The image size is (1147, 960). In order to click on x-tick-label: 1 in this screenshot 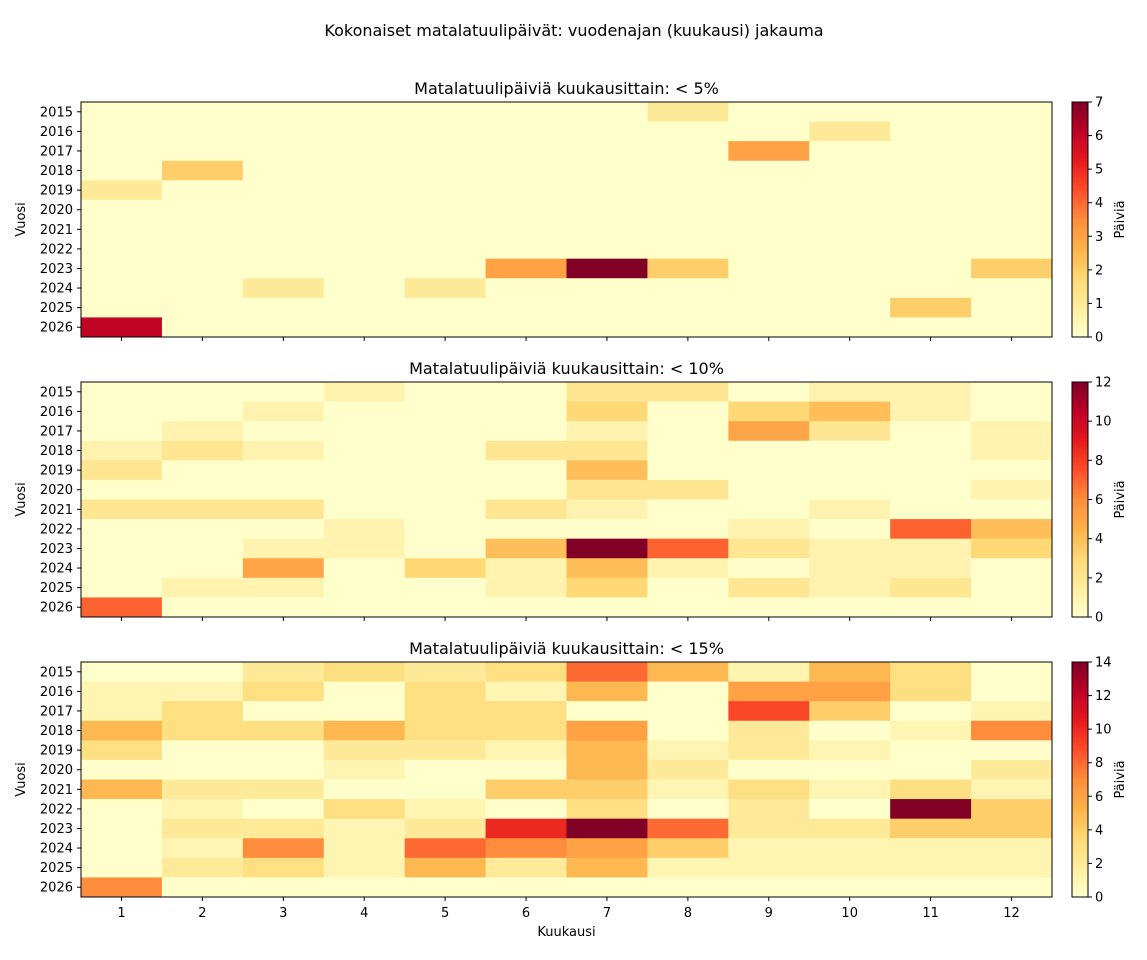, I will do `click(121, 913)`.